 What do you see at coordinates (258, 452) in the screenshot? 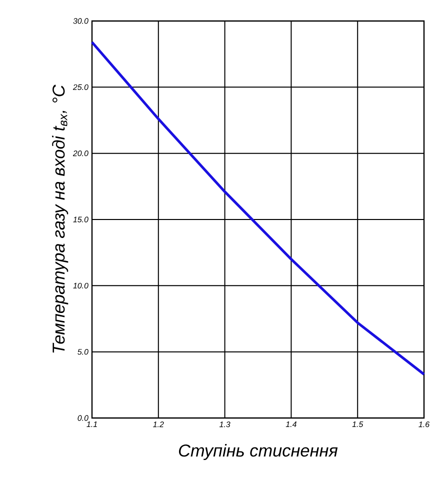
I see `x-axis-title: Ступінь стиснення` at bounding box center [258, 452].